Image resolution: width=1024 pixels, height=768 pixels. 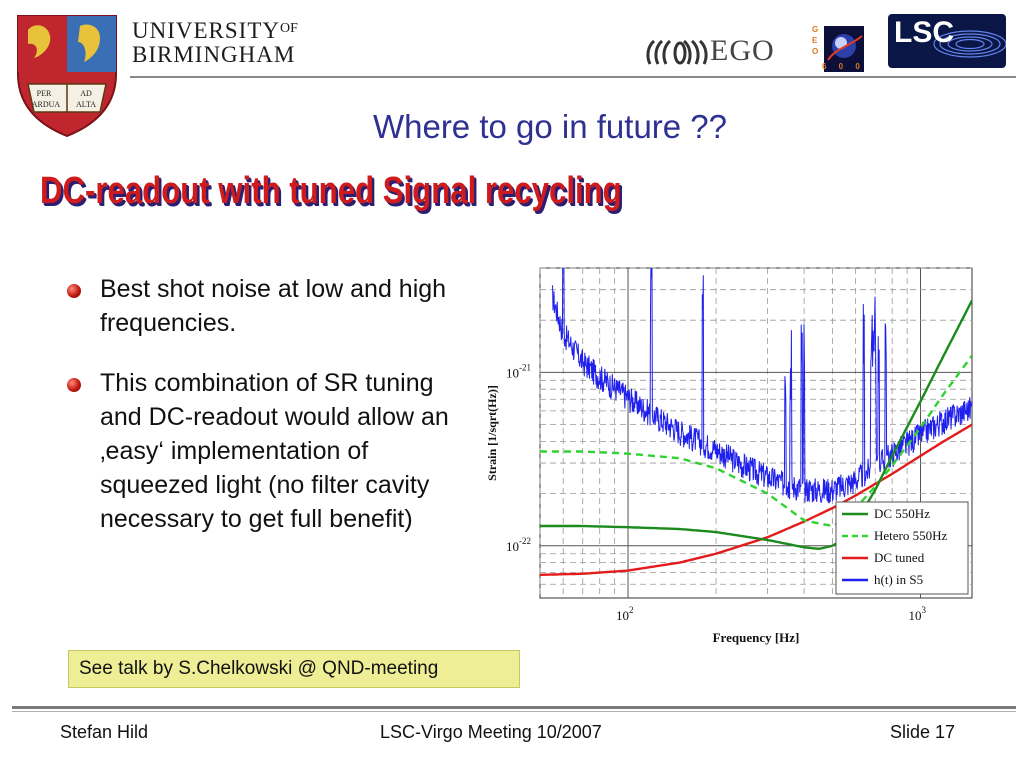 What do you see at coordinates (844, 49) in the screenshot?
I see `geo600-logo` at bounding box center [844, 49].